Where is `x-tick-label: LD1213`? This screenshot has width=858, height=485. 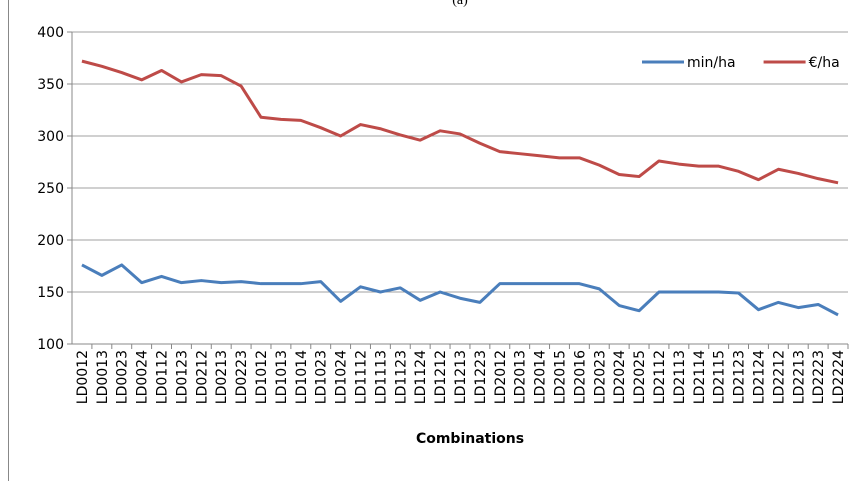
x-tick-label: LD1213 is located at coordinates (461, 377).